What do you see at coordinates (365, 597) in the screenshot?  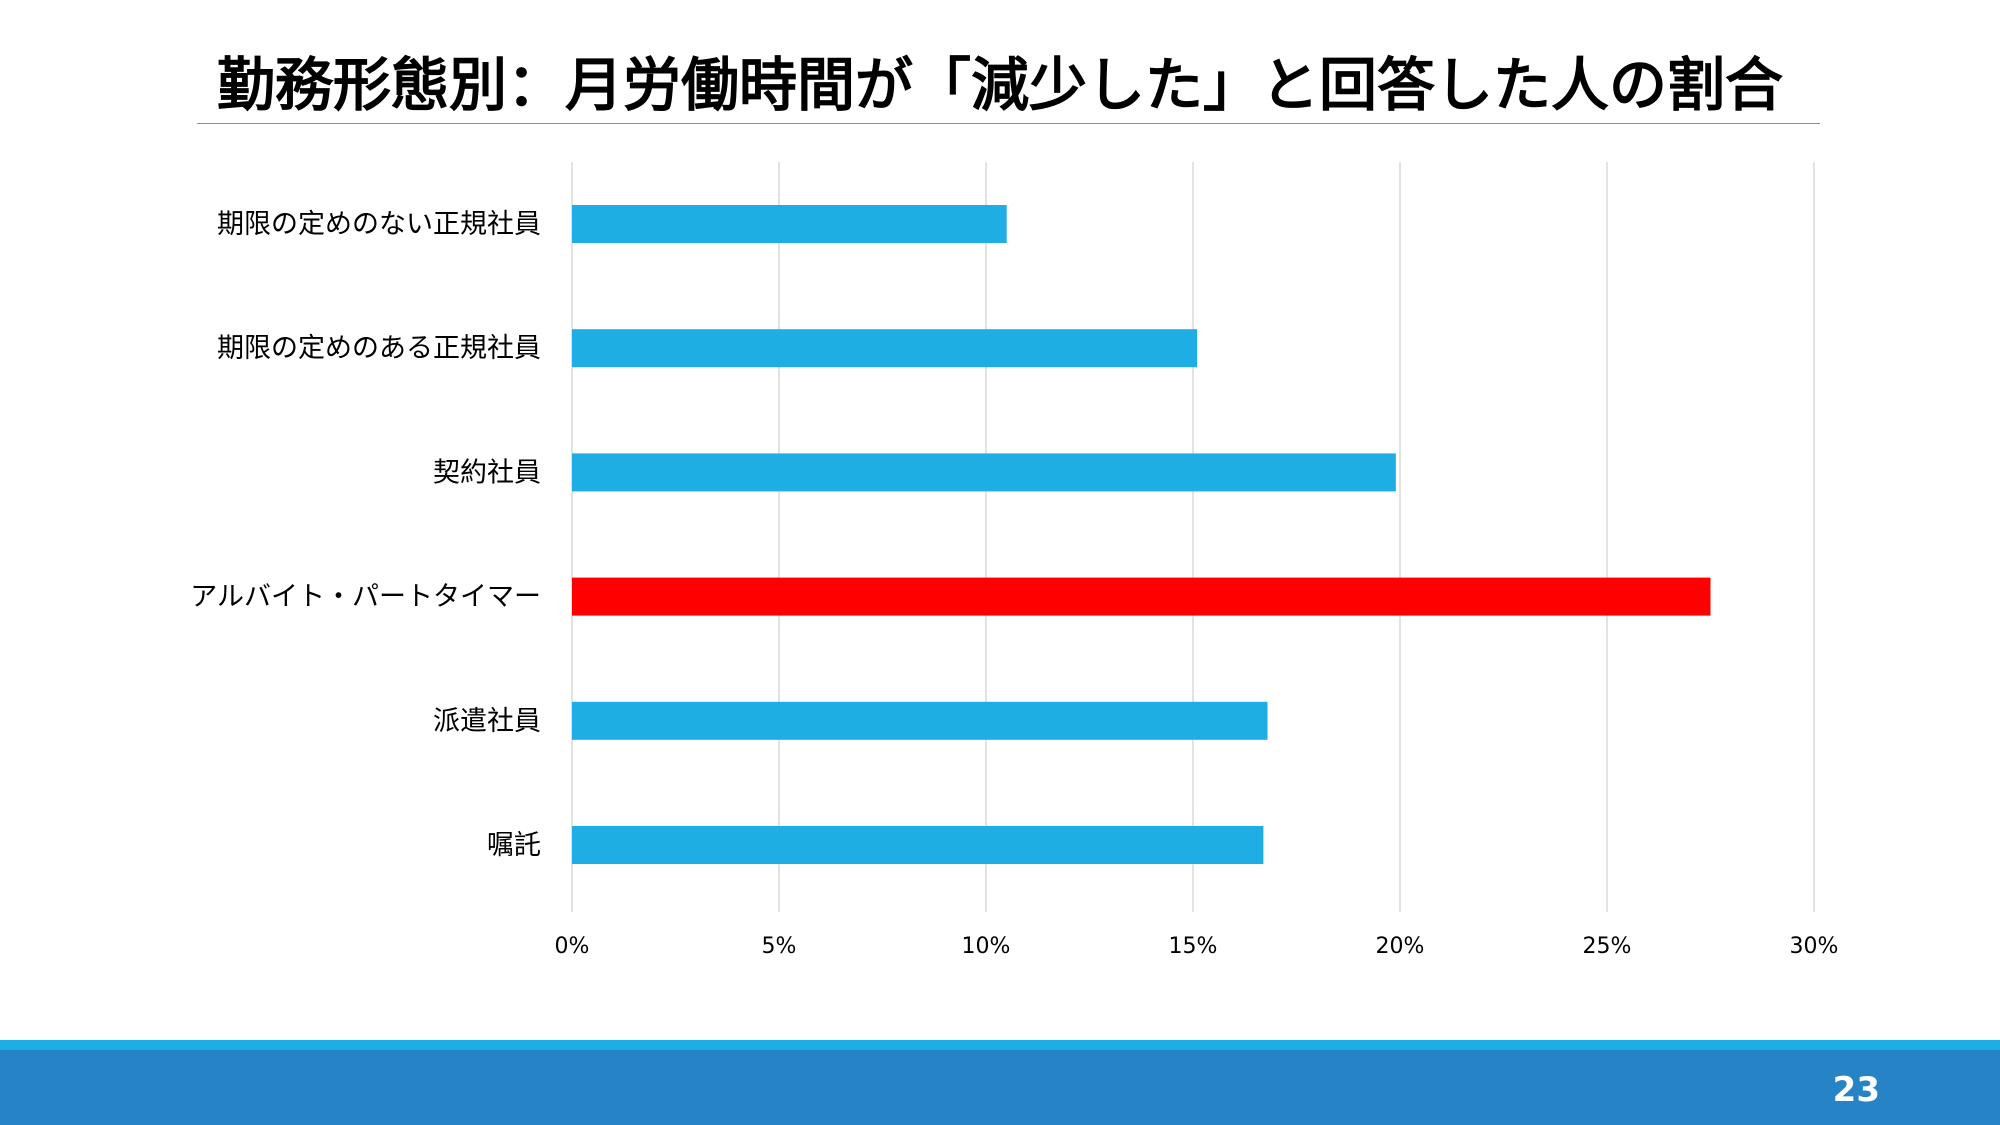 I see `category-label: アルバイト・パートタイマー` at bounding box center [365, 597].